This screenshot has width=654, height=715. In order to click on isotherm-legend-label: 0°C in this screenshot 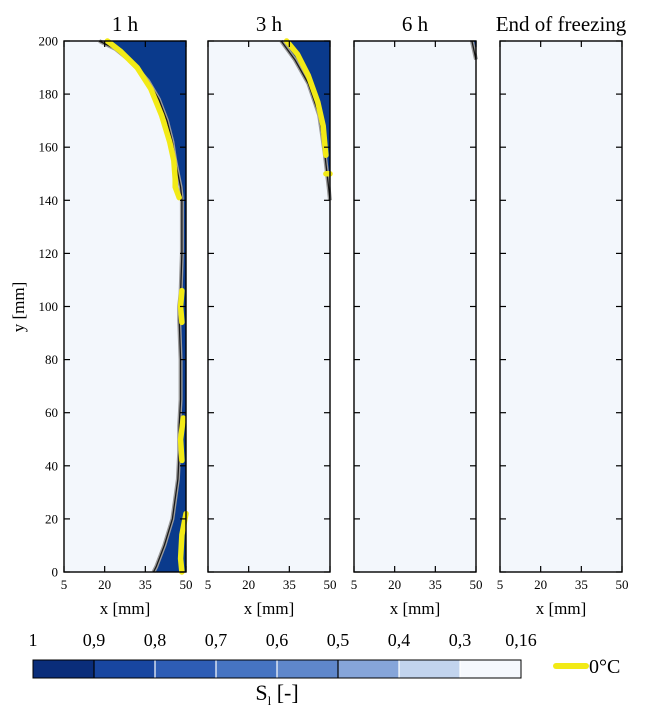, I will do `click(604, 667)`.